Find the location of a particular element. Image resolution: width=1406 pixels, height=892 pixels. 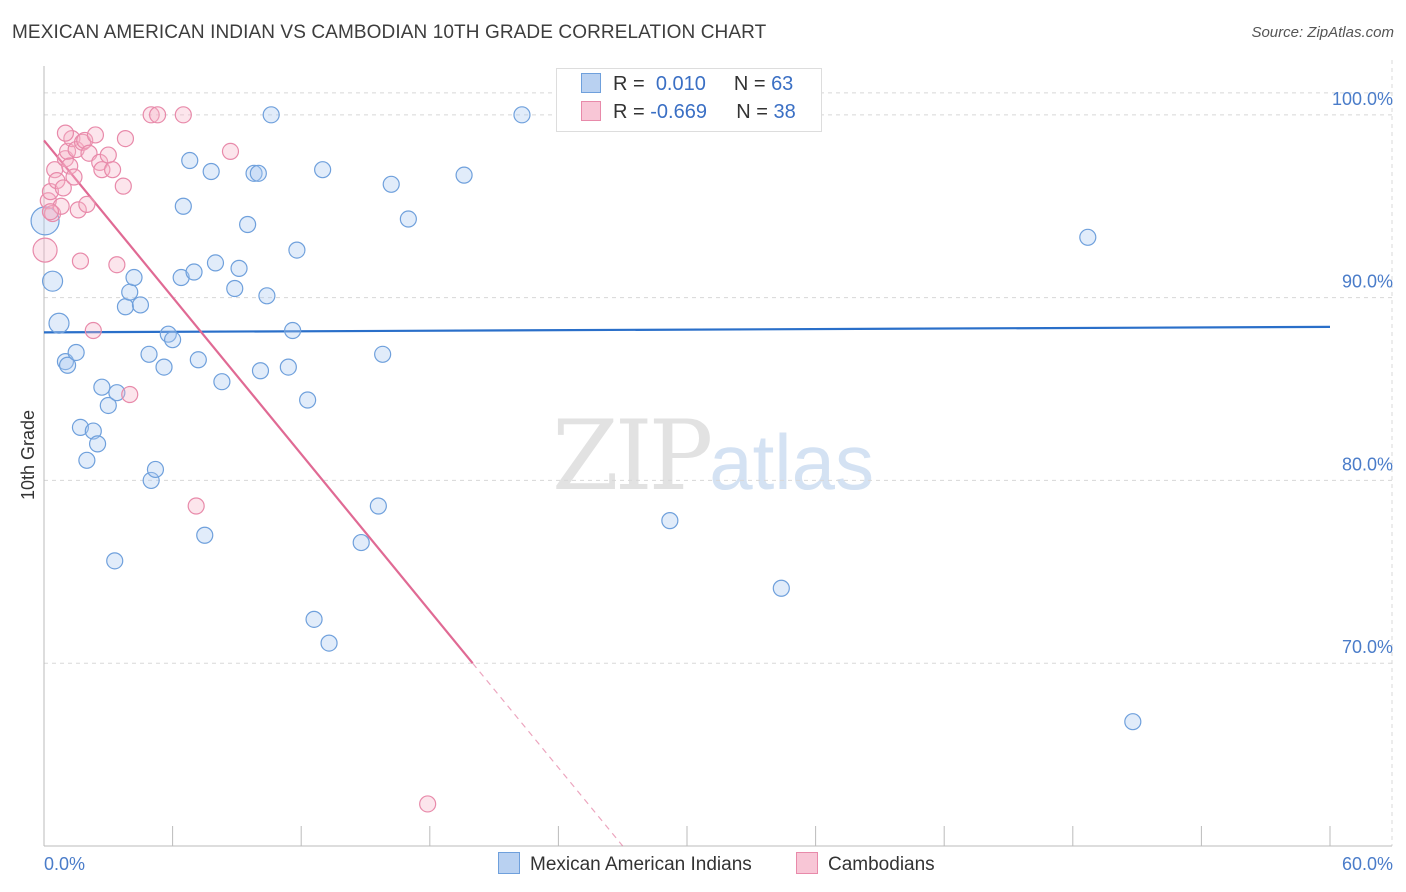

legend-row-pink: R = -0.669 N = 38 is located at coordinates (688, 114).